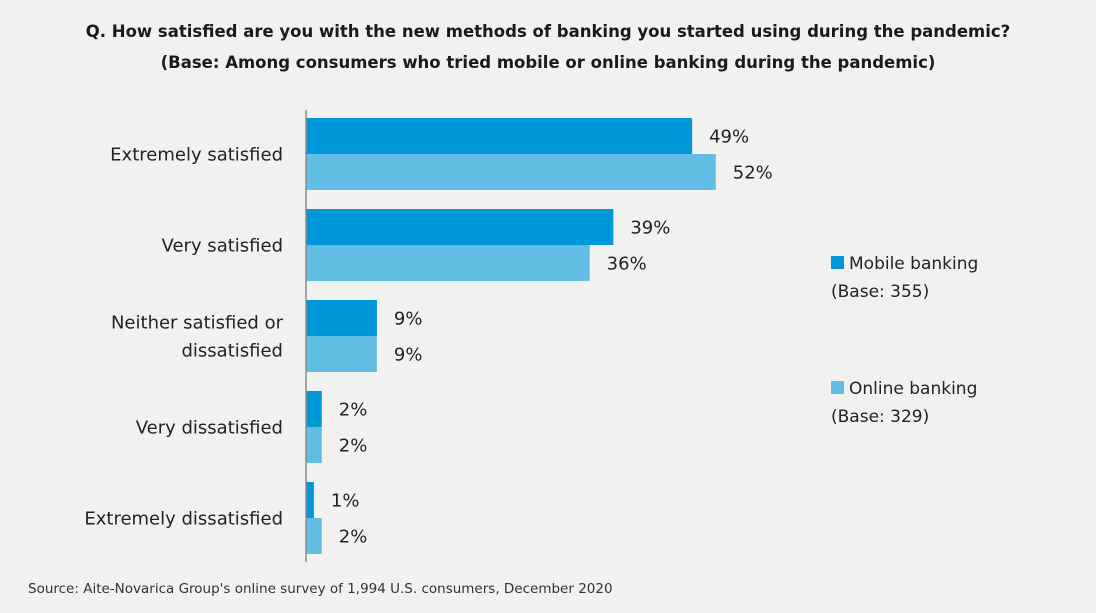  Describe the element at coordinates (650, 228) in the screenshot. I see `data-label-mobile-banking-1: 39%` at that location.